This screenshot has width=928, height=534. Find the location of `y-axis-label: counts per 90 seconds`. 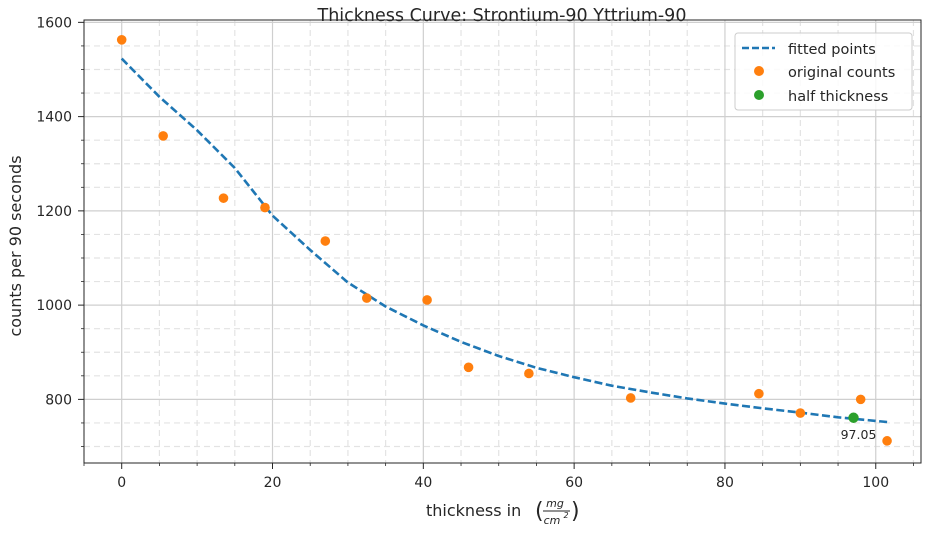

y-axis-label: counts per 90 seconds is located at coordinates (15, 245).